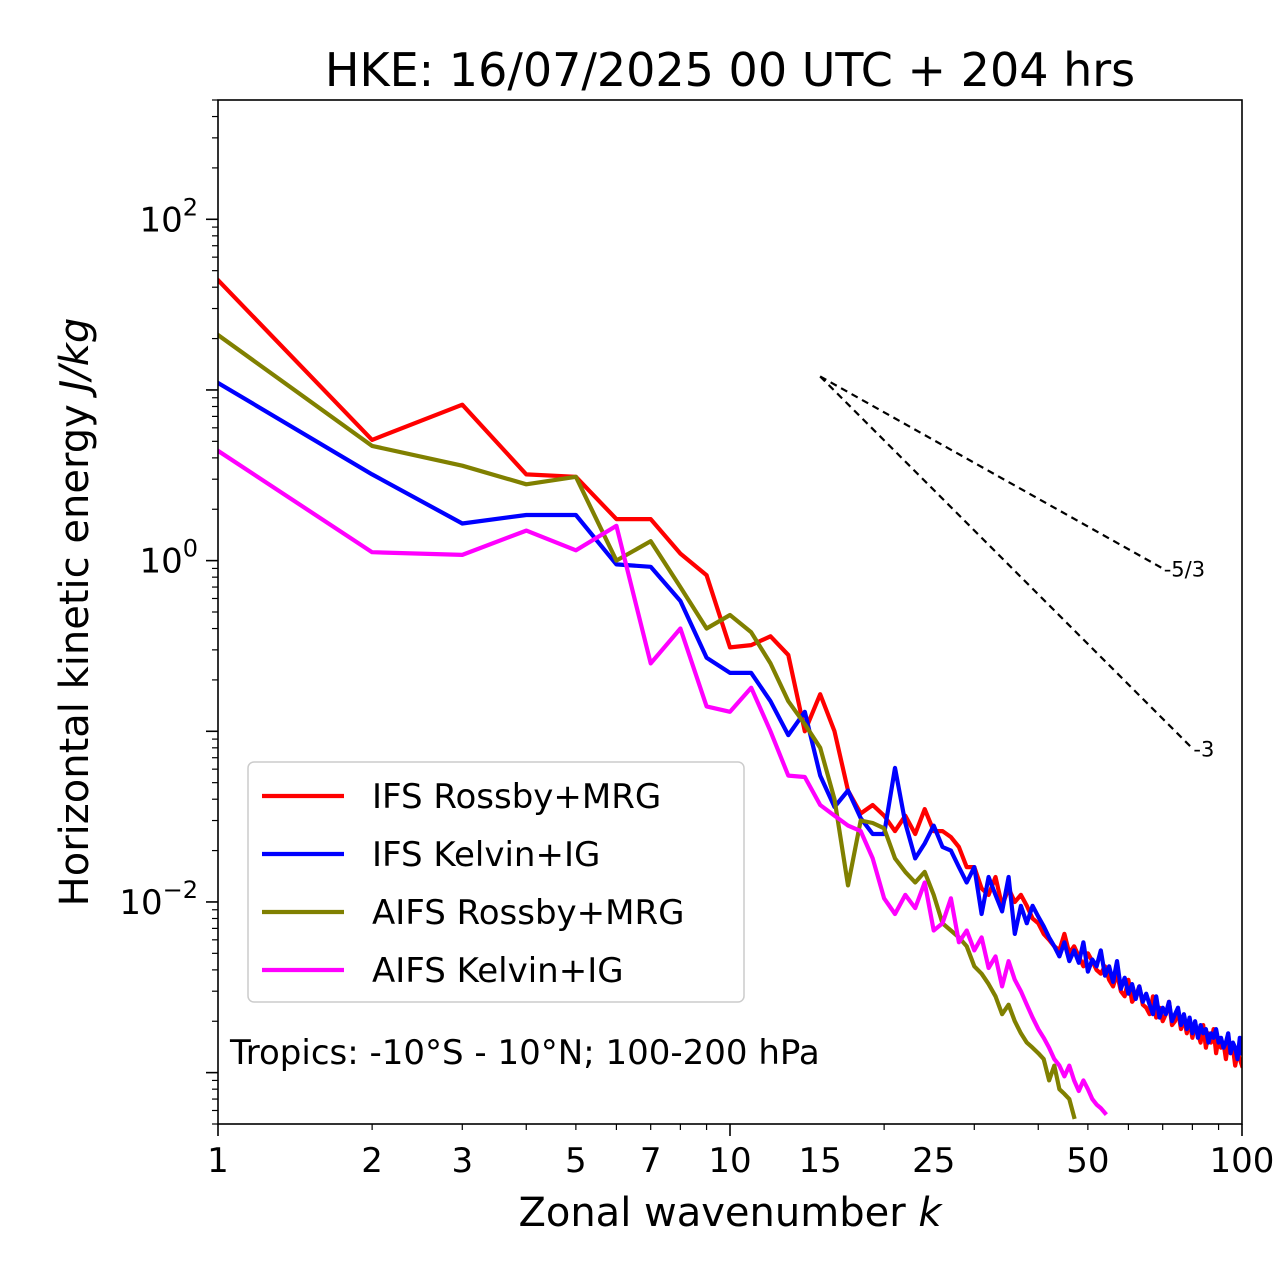 Image resolution: width=1280 pixels, height=1288 pixels. Describe the element at coordinates (158, 899) in the screenshot. I see `y-tick-label: 10⁻²` at that location.